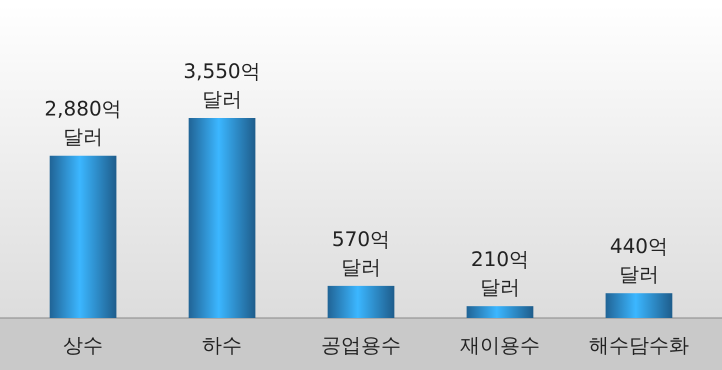 This screenshot has height=370, width=722. I want to click on data-label: 3,550억 달러, so click(222, 85).